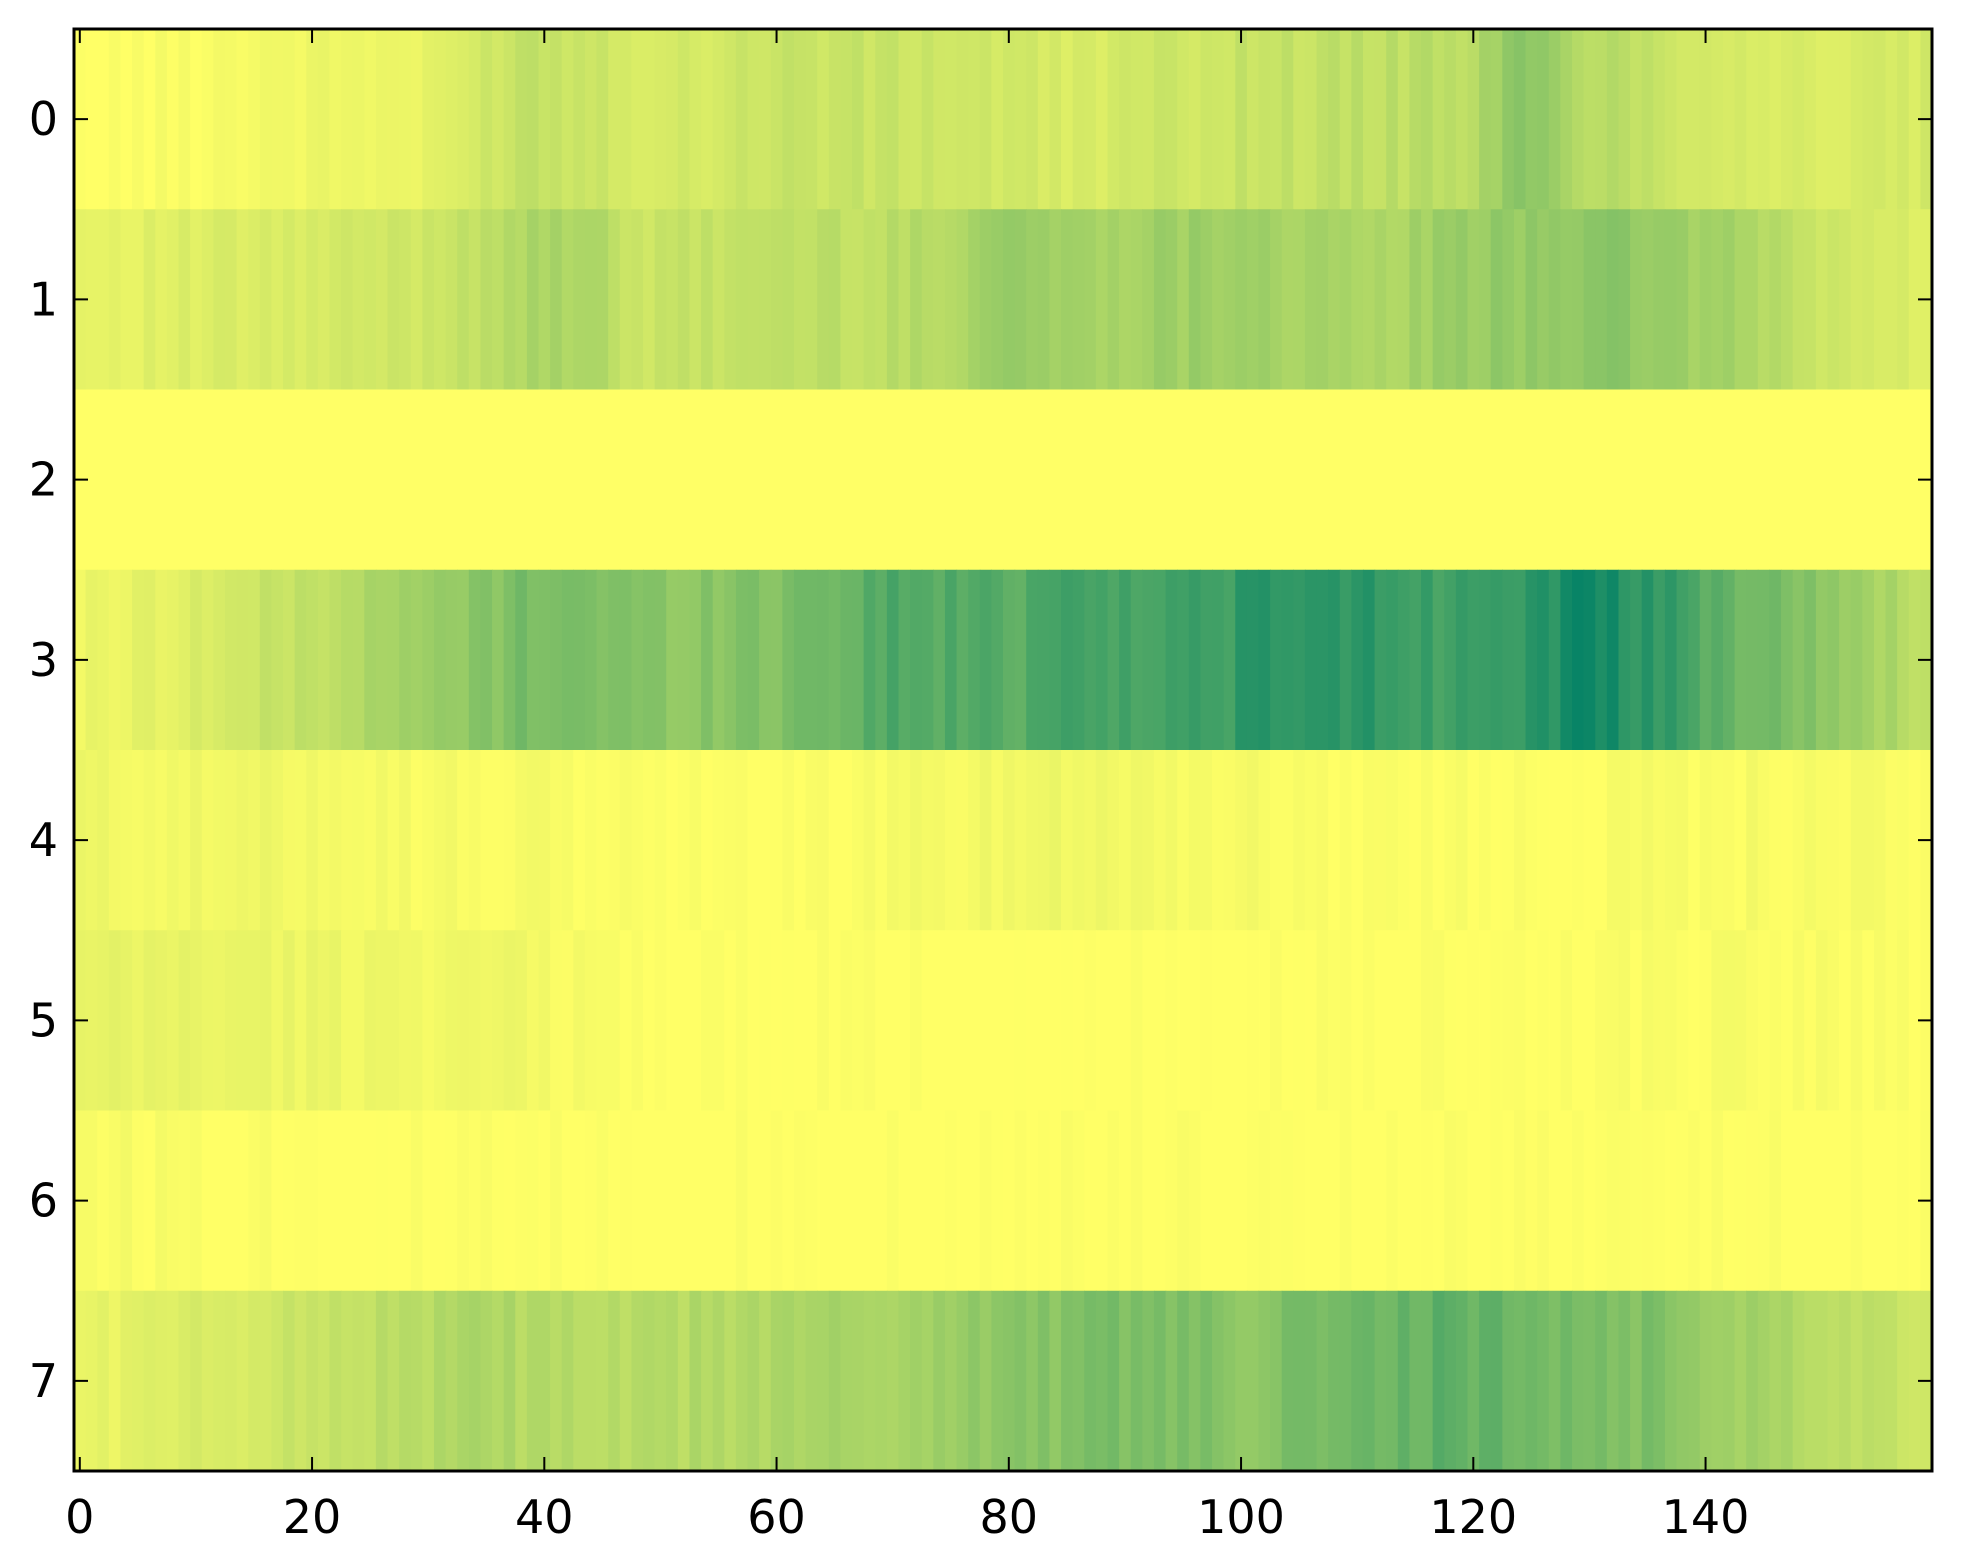  Describe the element at coordinates (907, 1517) in the screenshot. I see `x-tick-labels: 0 20 40 60 80 100 120 140` at that location.